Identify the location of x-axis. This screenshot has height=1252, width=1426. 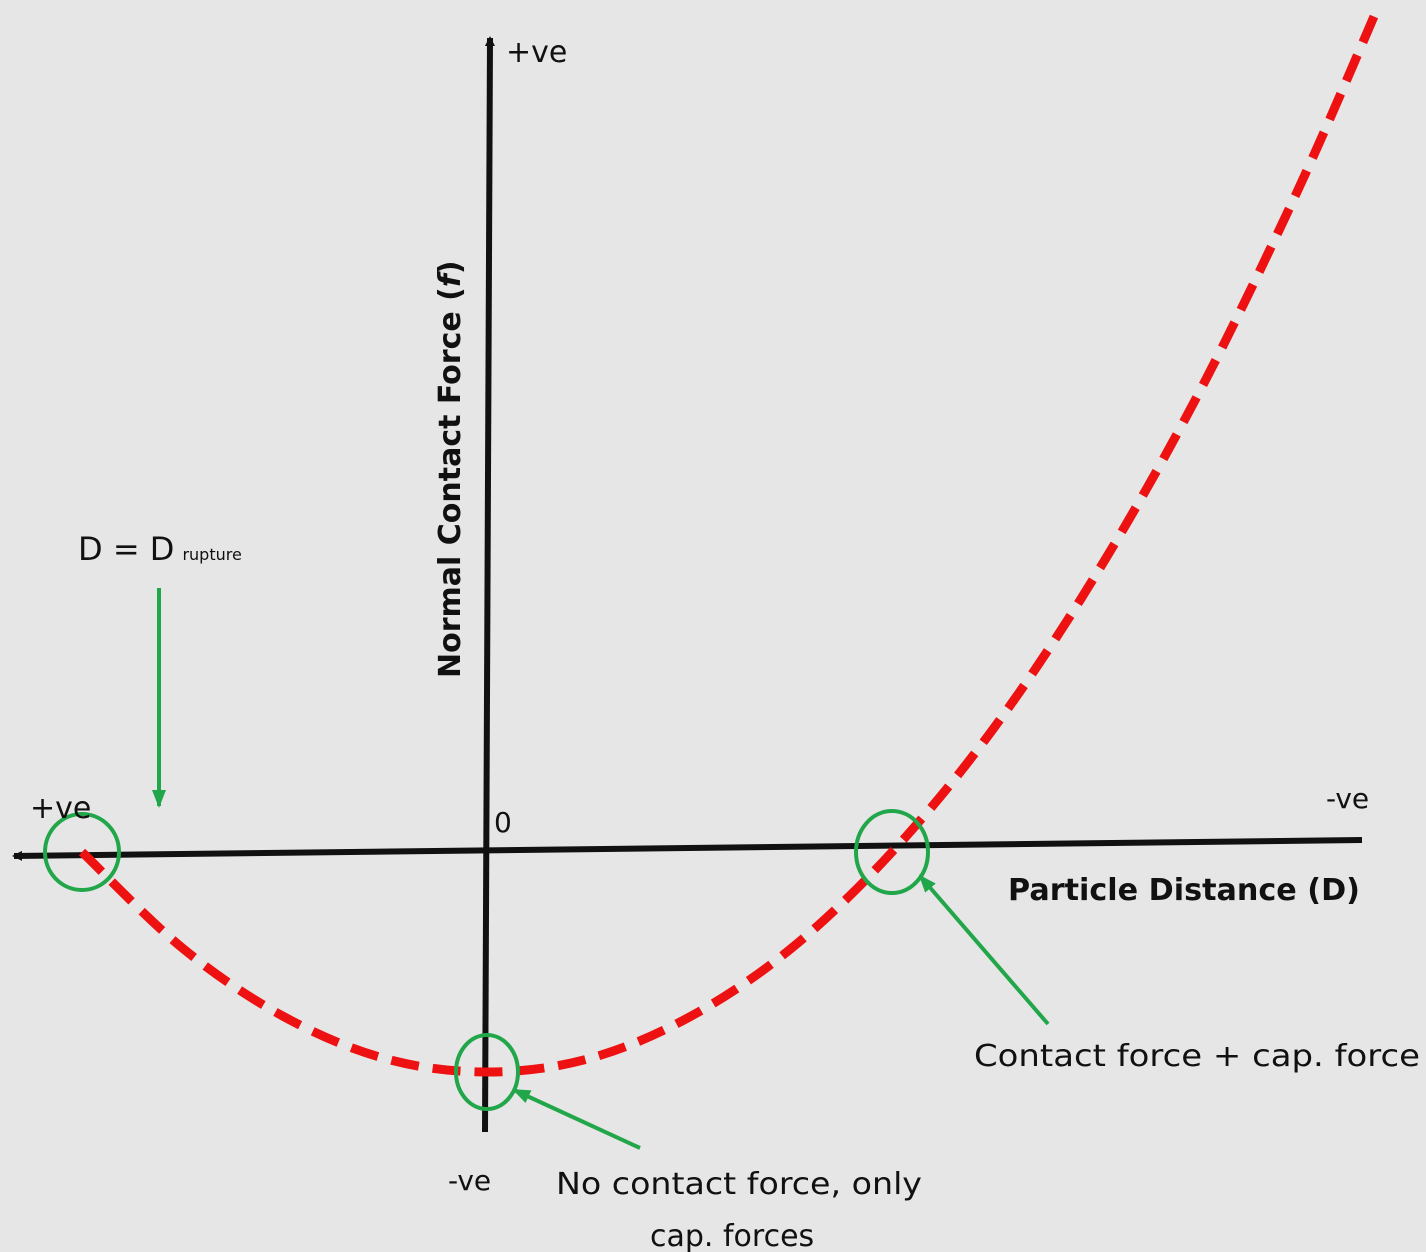
(687, 849).